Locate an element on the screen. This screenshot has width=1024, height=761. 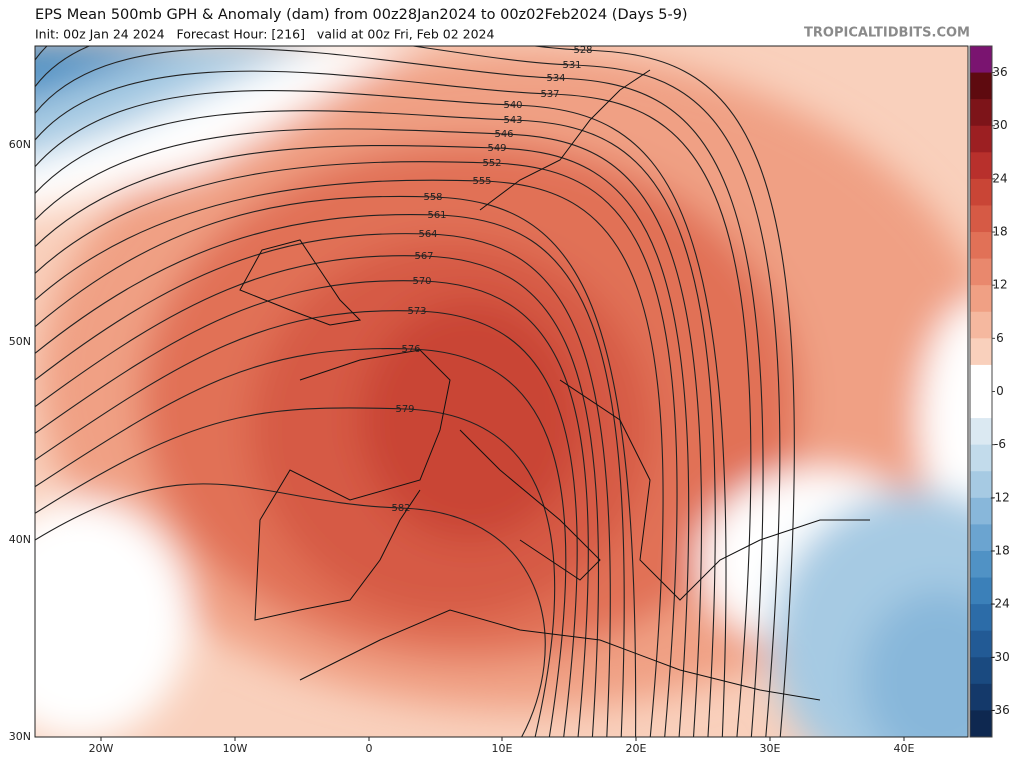
contour-label: 579 is located at coordinates (404, 409).